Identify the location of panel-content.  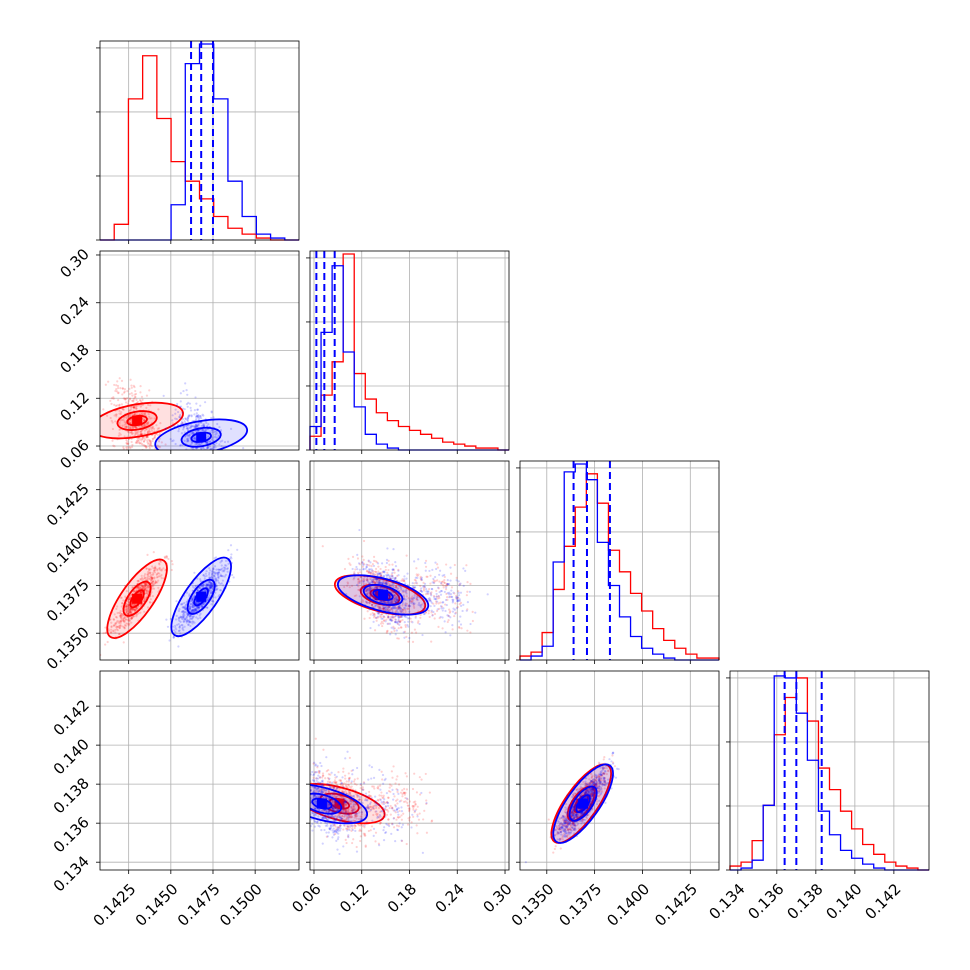
(169, 600).